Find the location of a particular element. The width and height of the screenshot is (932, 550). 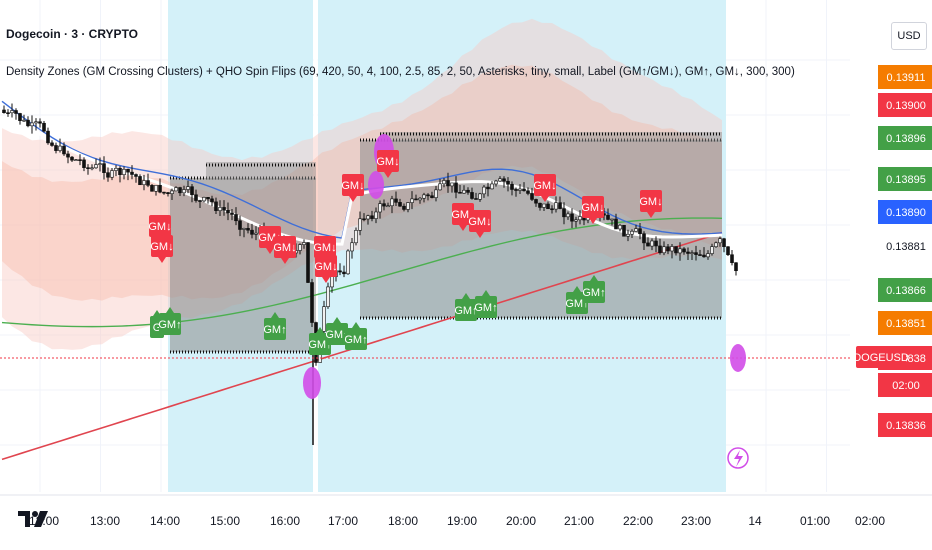

time-axis-label: 14 is located at coordinates (755, 521).